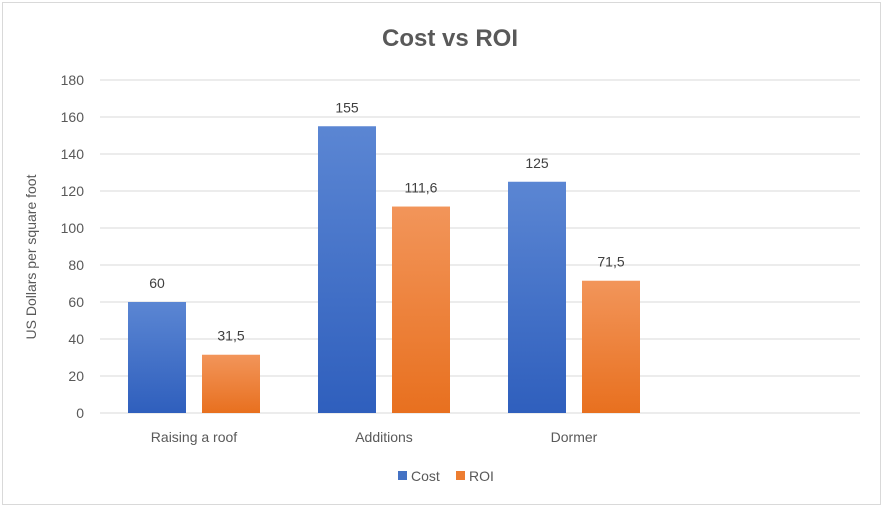  I want to click on chart-title: Cost vs ROI, so click(450, 38).